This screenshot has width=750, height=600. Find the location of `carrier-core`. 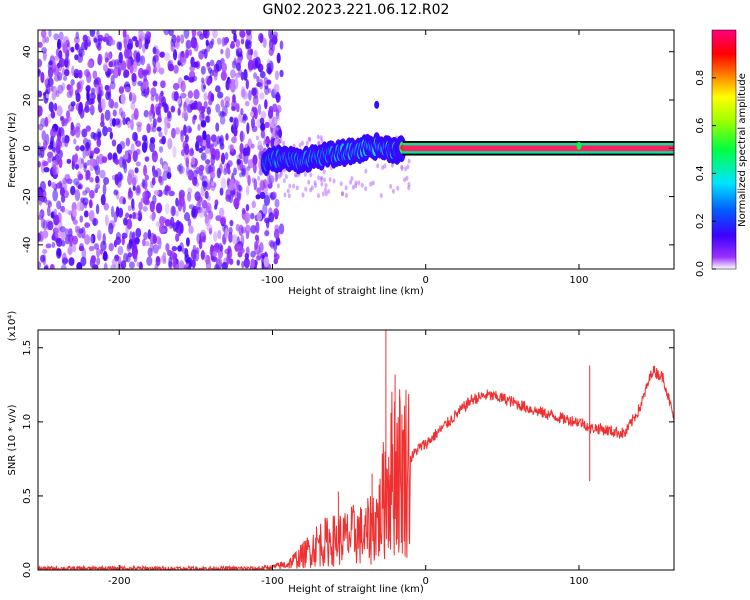

carrier-core is located at coordinates (538, 148).